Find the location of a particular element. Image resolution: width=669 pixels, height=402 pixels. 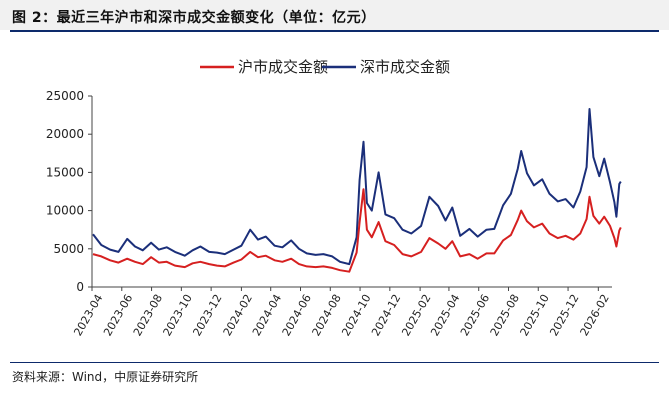

y-tick-label: 5000 is located at coordinates (68, 249).